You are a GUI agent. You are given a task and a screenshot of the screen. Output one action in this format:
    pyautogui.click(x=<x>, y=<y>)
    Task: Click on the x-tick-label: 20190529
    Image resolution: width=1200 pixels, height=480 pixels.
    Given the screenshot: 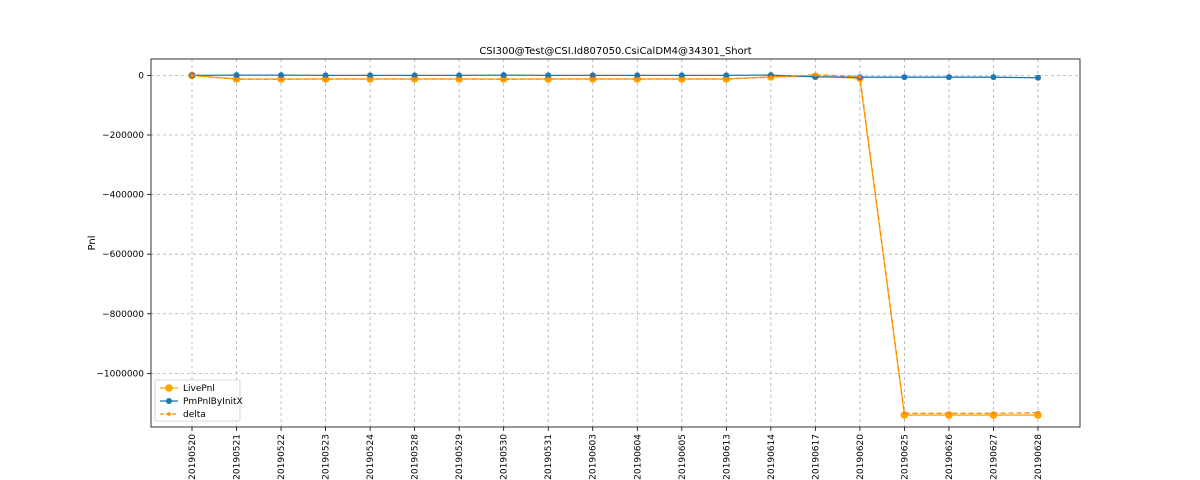 What is the action you would take?
    pyautogui.click(x=460, y=457)
    